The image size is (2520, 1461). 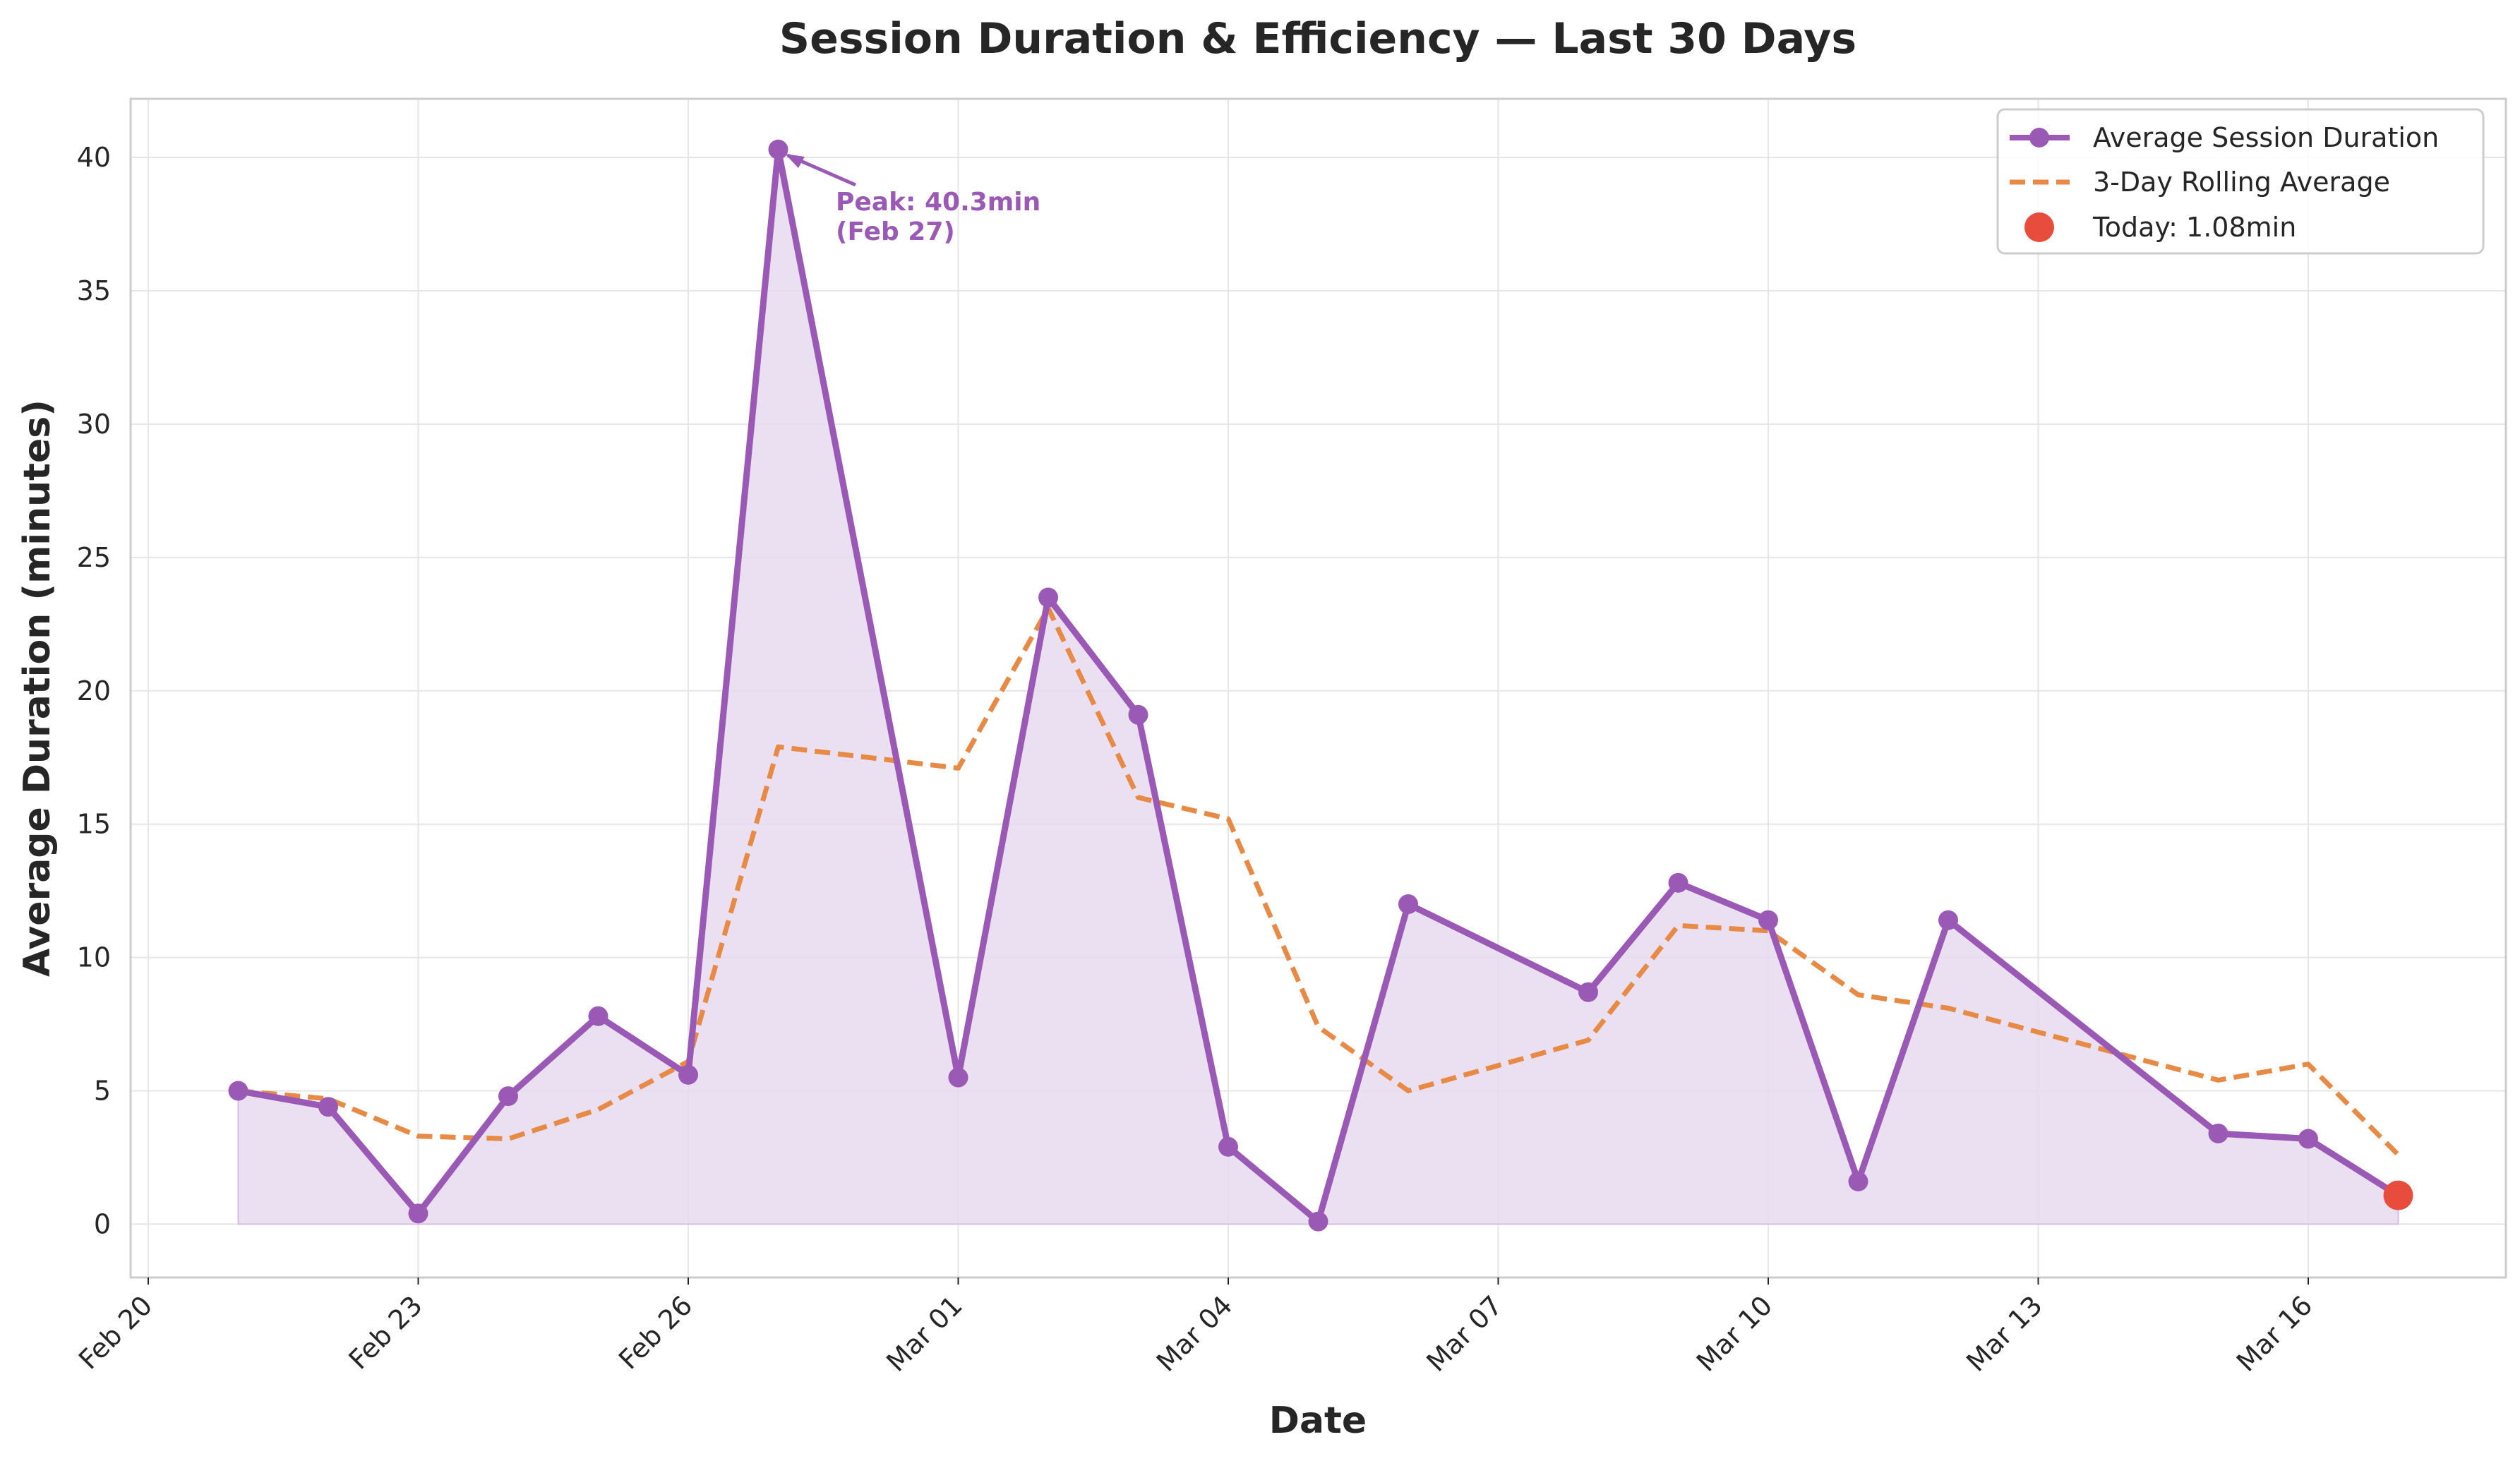 What do you see at coordinates (37, 688) in the screenshot?
I see `y-axis-label: Average Duration (minutes)` at bounding box center [37, 688].